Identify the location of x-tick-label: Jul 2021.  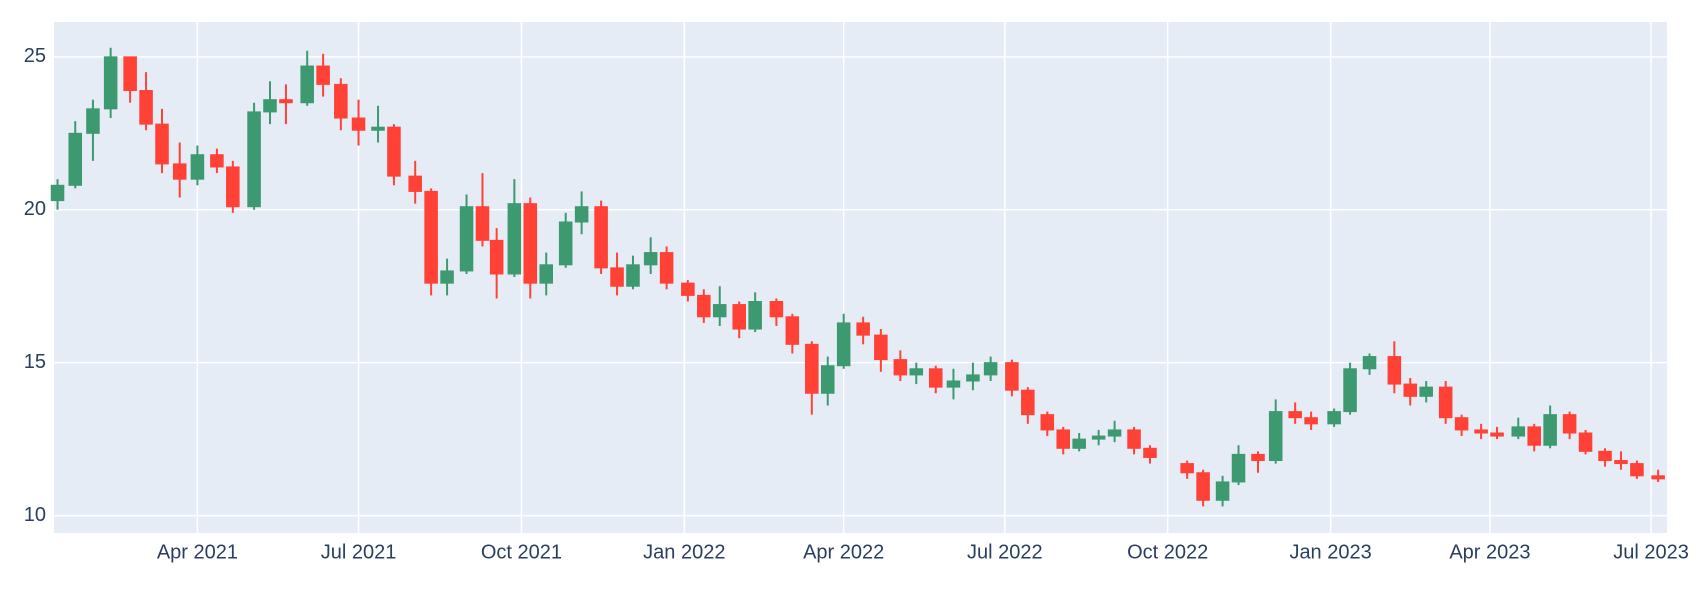
(359, 552).